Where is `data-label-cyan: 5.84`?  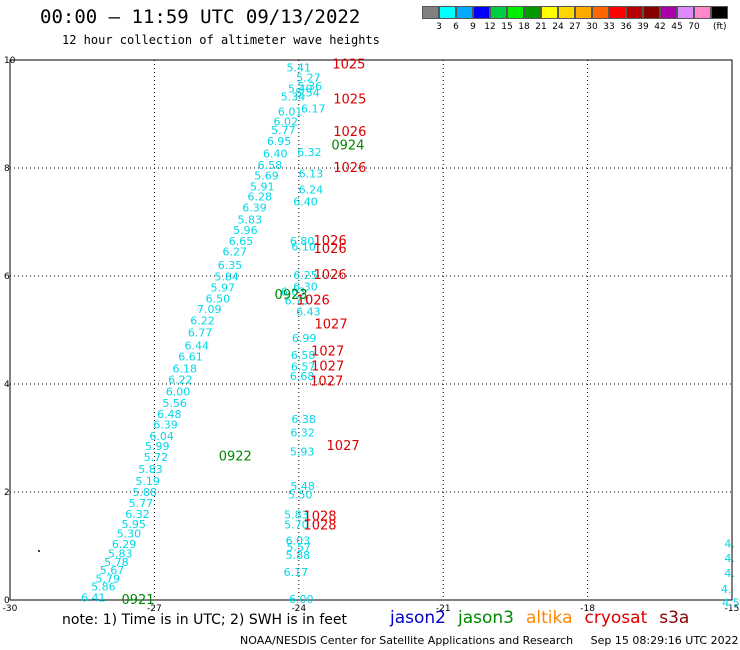 data-label-cyan: 5.84 is located at coordinates (226, 277).